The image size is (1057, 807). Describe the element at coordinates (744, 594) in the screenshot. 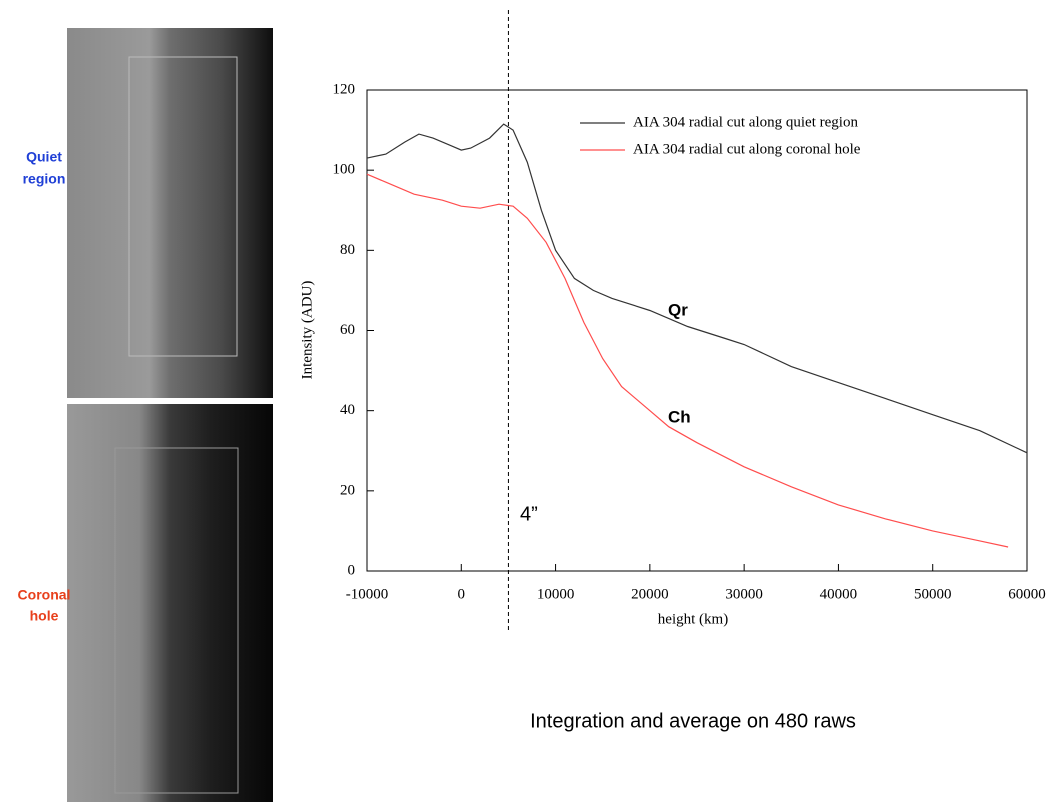

I see `x-tick-label: 30000` at that location.